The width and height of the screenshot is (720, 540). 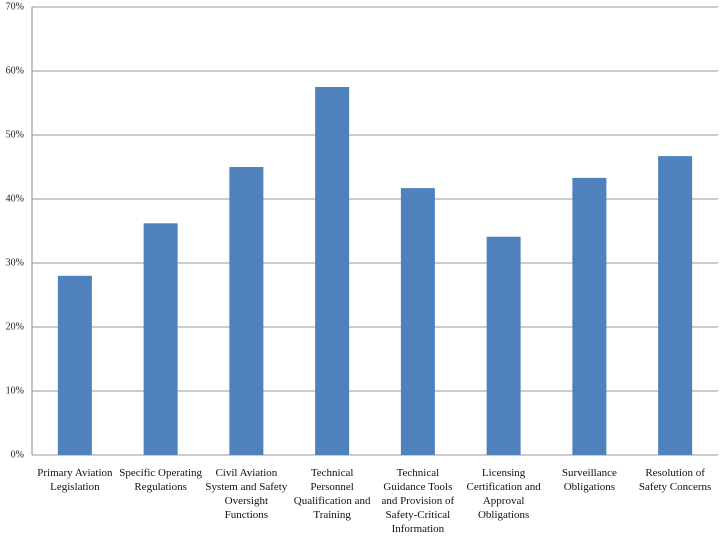 I want to click on x-tick-label: Specific Operating Regulations, so click(x=161, y=480).